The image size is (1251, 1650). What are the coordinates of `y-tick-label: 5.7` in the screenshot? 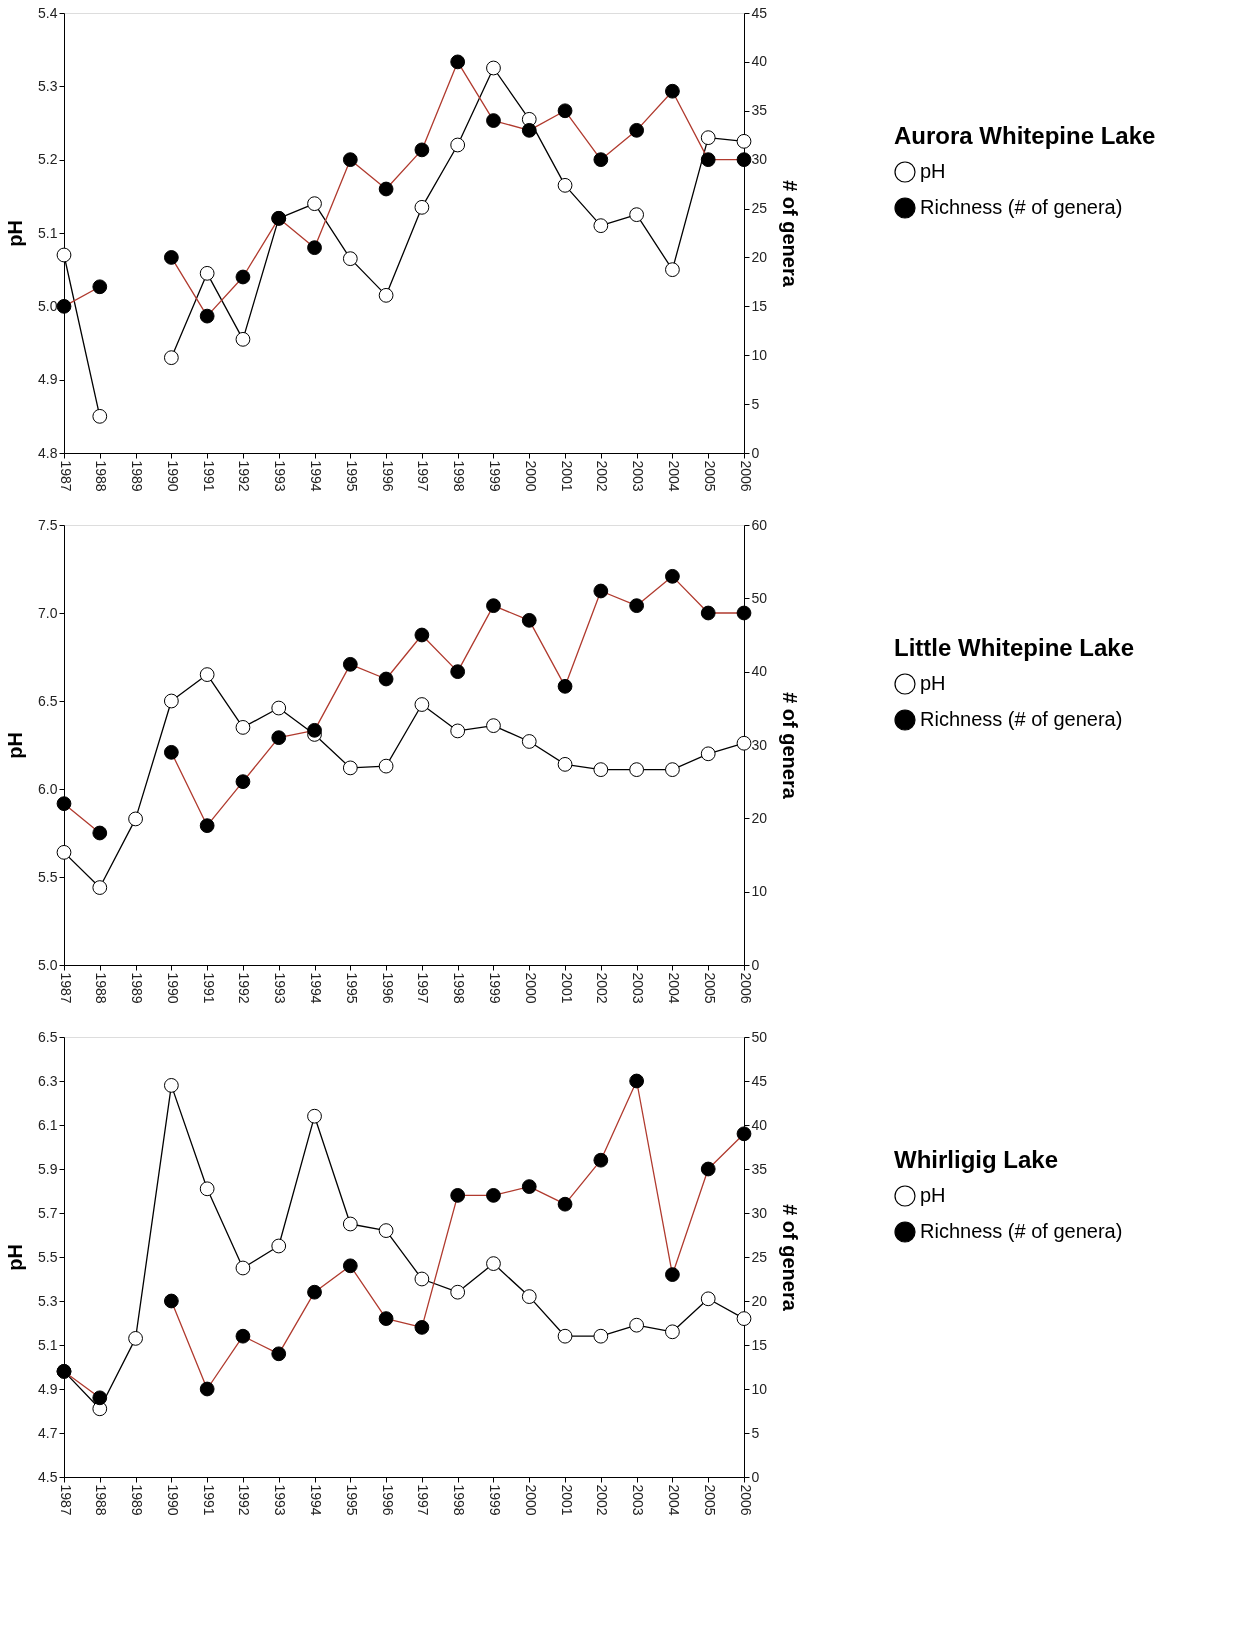 It's located at (48, 1212).